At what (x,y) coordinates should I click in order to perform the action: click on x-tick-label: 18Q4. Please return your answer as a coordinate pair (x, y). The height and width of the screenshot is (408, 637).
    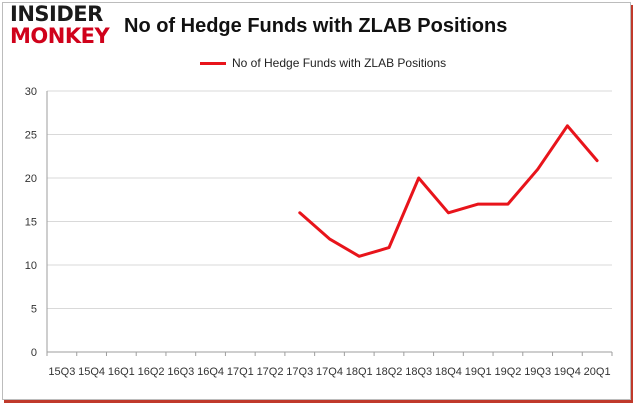
    Looking at the image, I should click on (448, 372).